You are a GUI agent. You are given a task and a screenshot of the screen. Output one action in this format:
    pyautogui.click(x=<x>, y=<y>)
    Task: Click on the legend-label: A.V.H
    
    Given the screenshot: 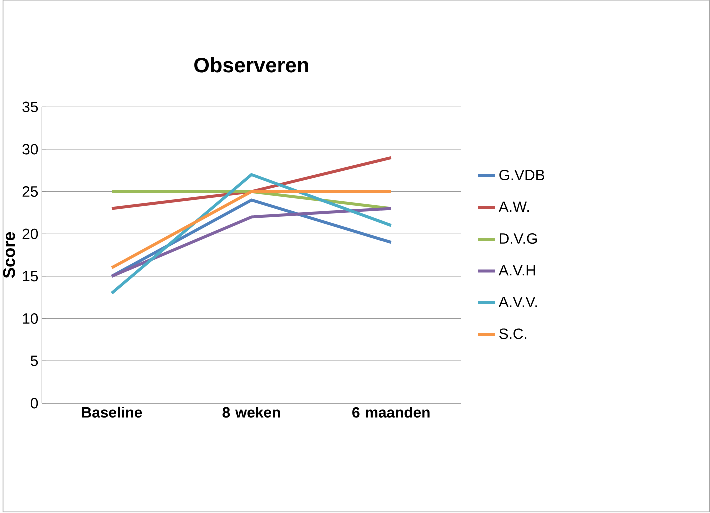 What is the action you would take?
    pyautogui.click(x=517, y=271)
    